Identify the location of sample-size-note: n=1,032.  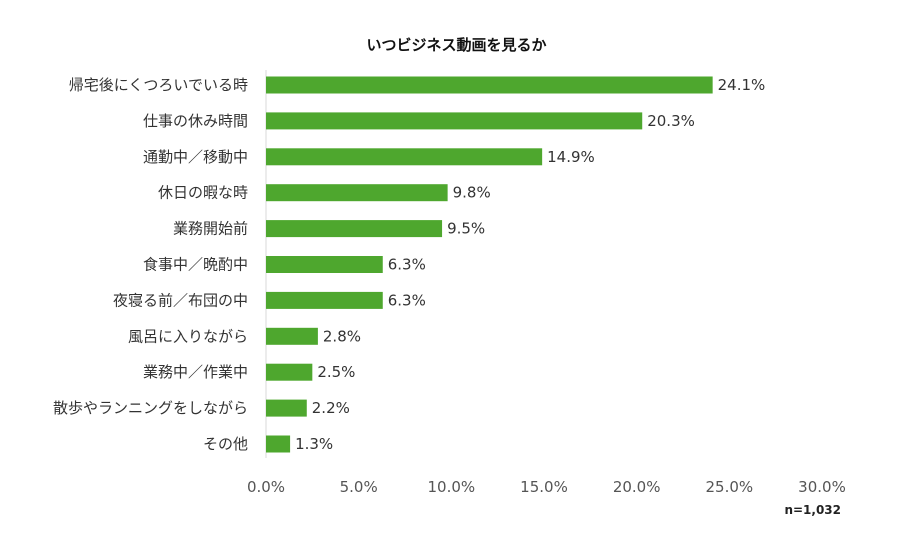
(812, 510).